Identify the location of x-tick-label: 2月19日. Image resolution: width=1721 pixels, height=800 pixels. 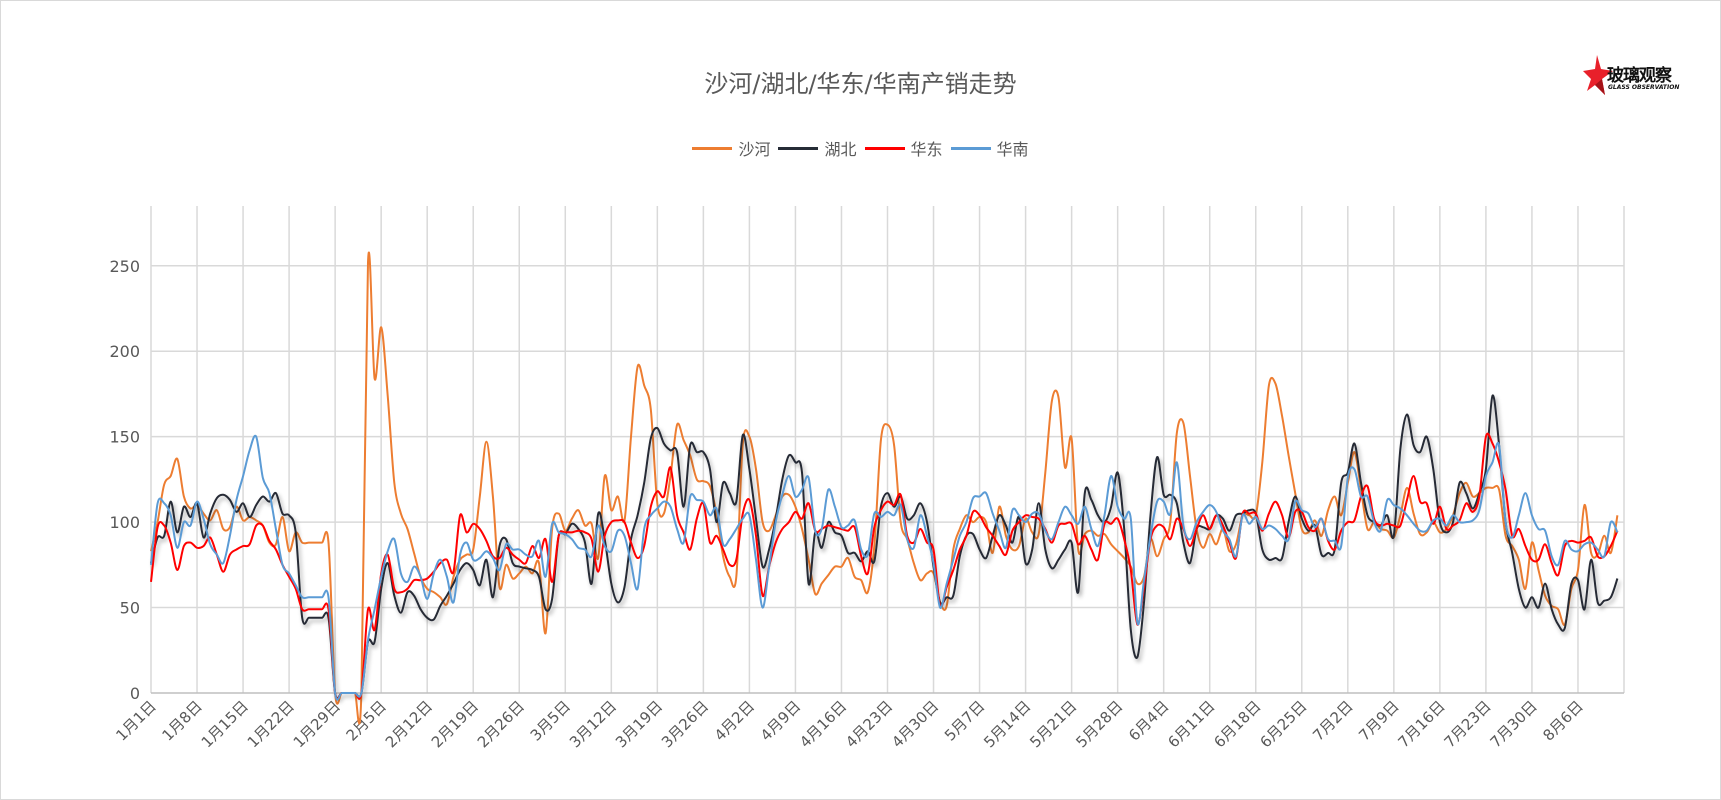
(455, 724).